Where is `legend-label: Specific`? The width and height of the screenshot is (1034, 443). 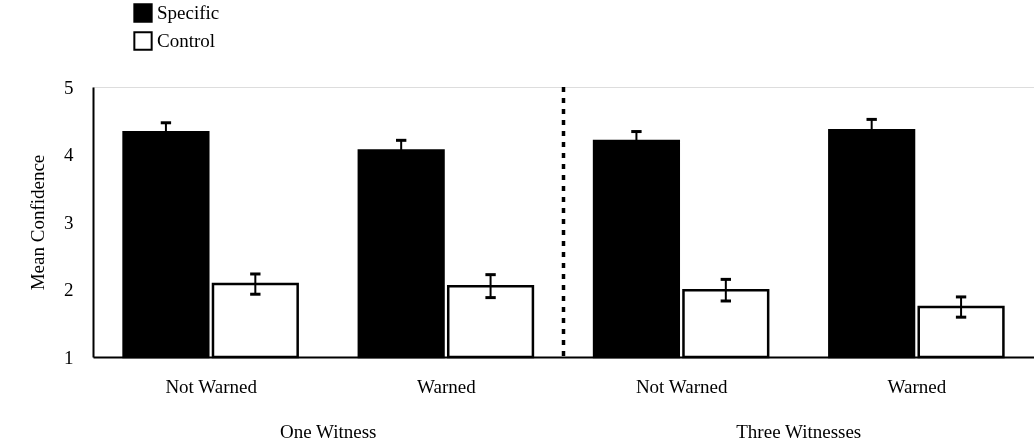
legend-label: Specific is located at coordinates (188, 12).